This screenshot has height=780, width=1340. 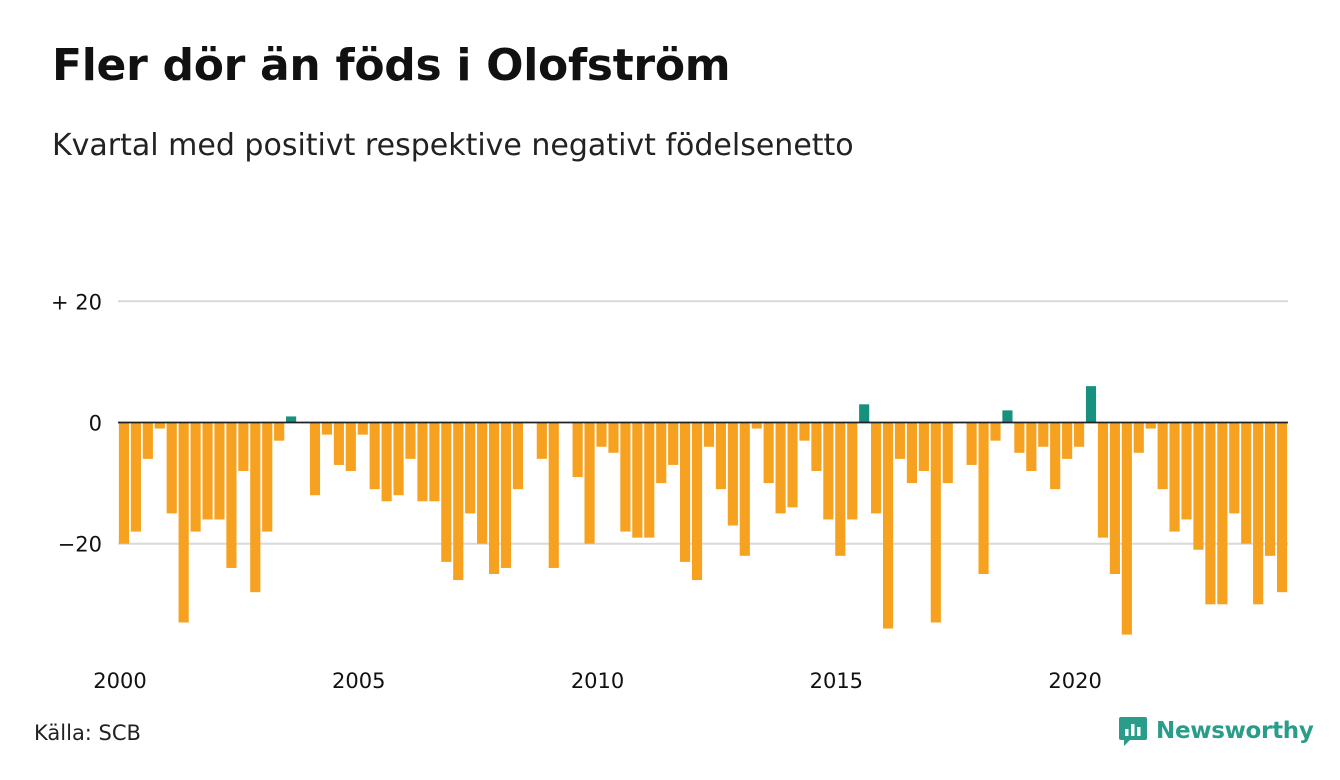 What do you see at coordinates (76, 302) in the screenshot?
I see `y-tick-label: + 20` at bounding box center [76, 302].